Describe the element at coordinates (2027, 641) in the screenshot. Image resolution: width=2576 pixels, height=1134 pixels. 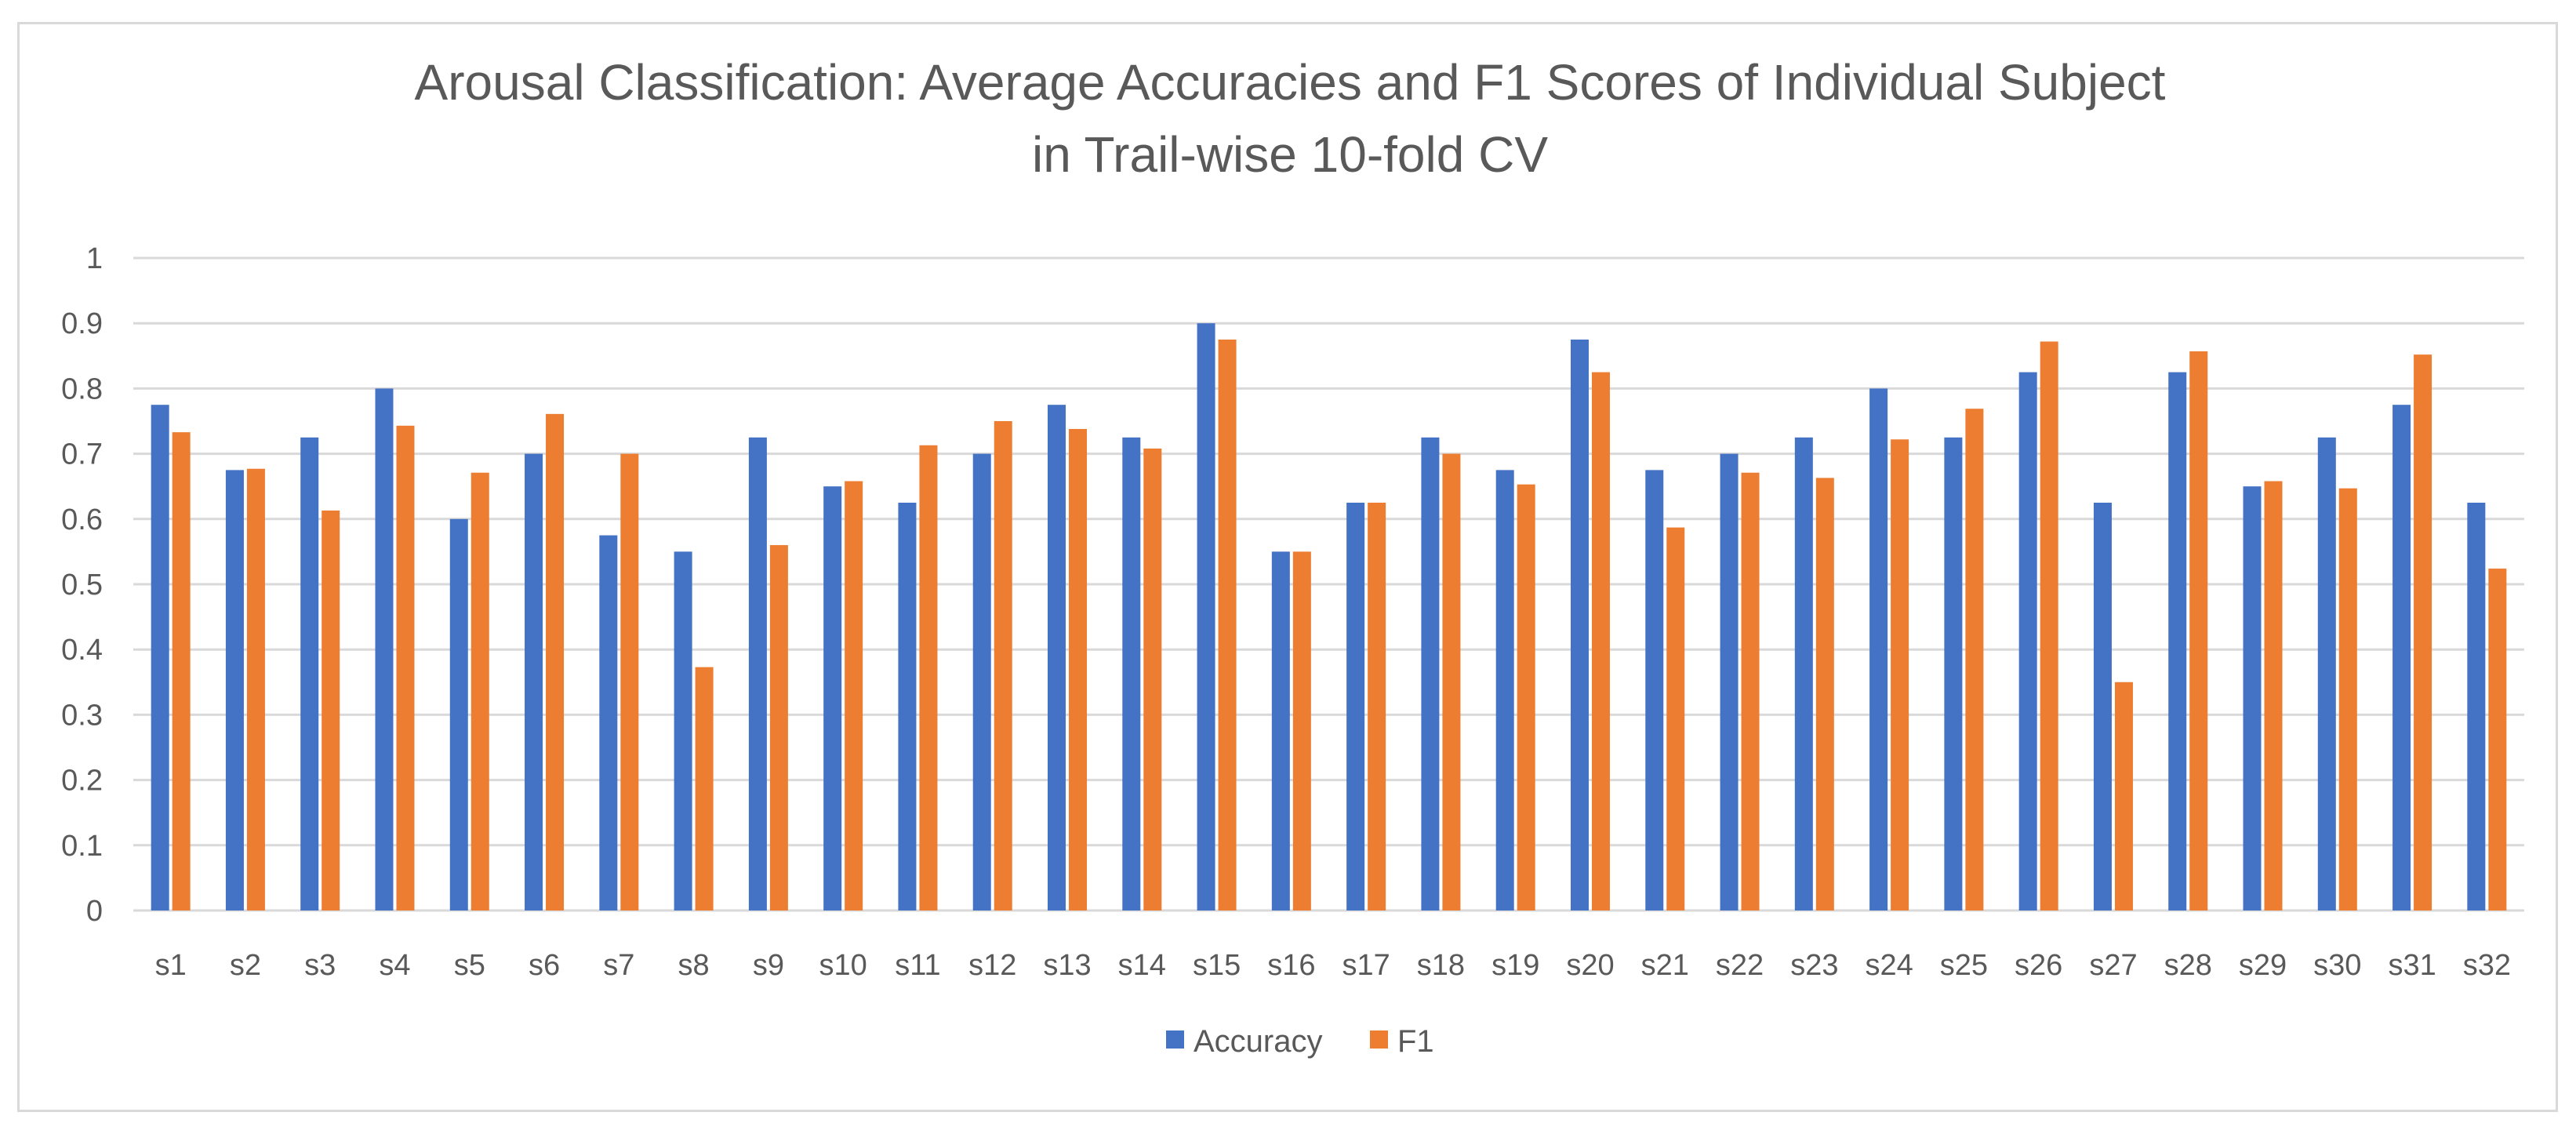
I see `bar-accuracy-s26` at that location.